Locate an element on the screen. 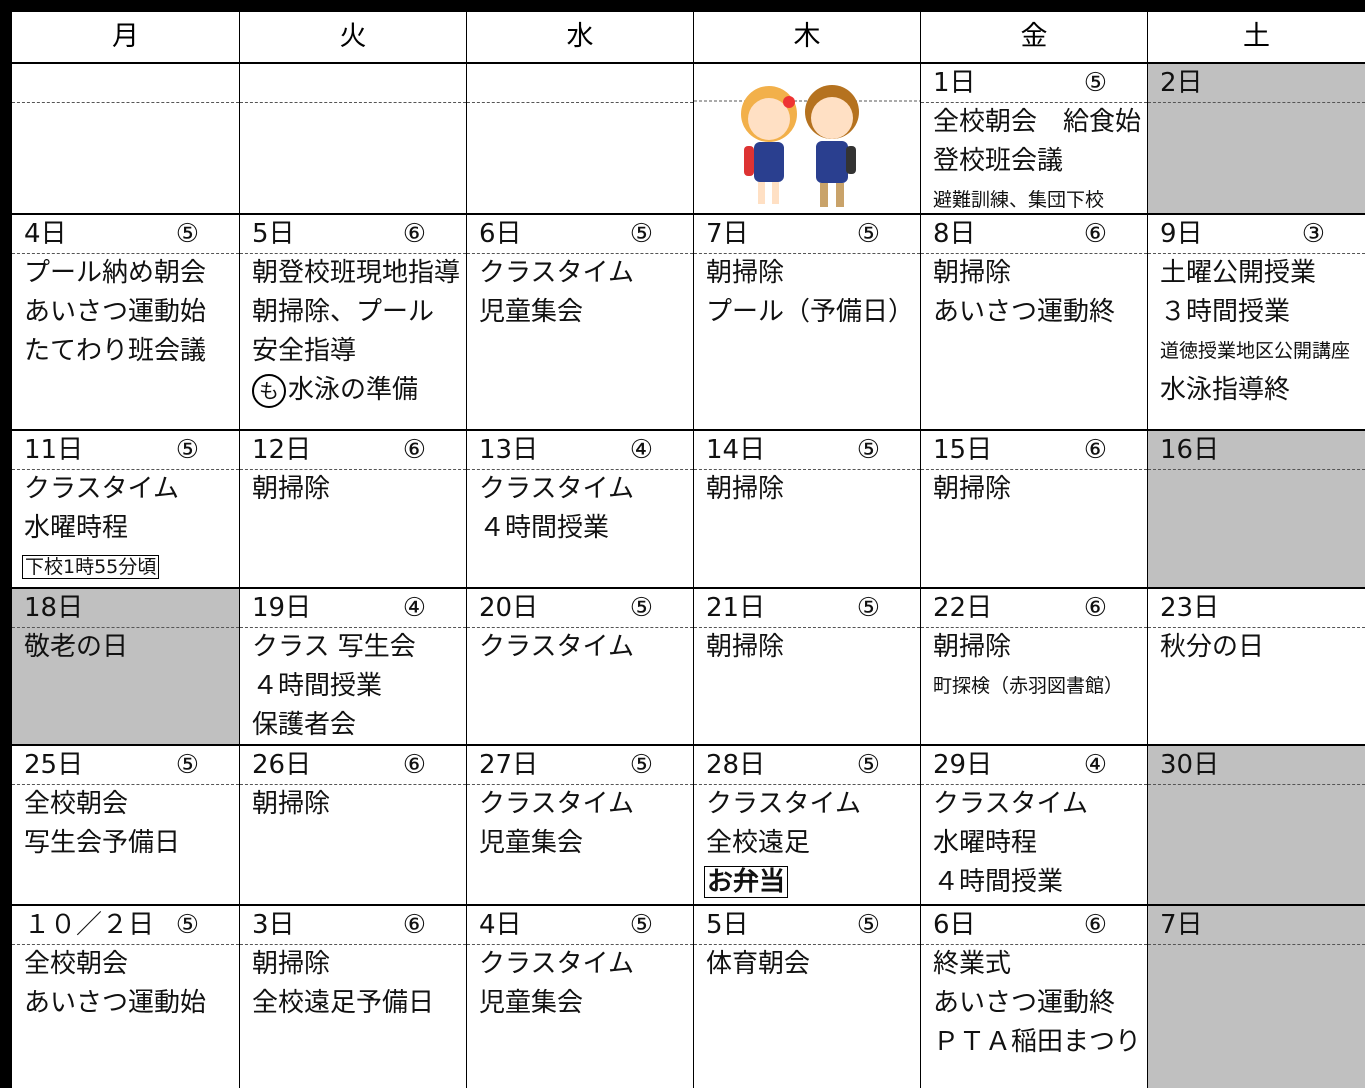 The width and height of the screenshot is (1365, 1088). event: 登校班会議 is located at coordinates (998, 161).